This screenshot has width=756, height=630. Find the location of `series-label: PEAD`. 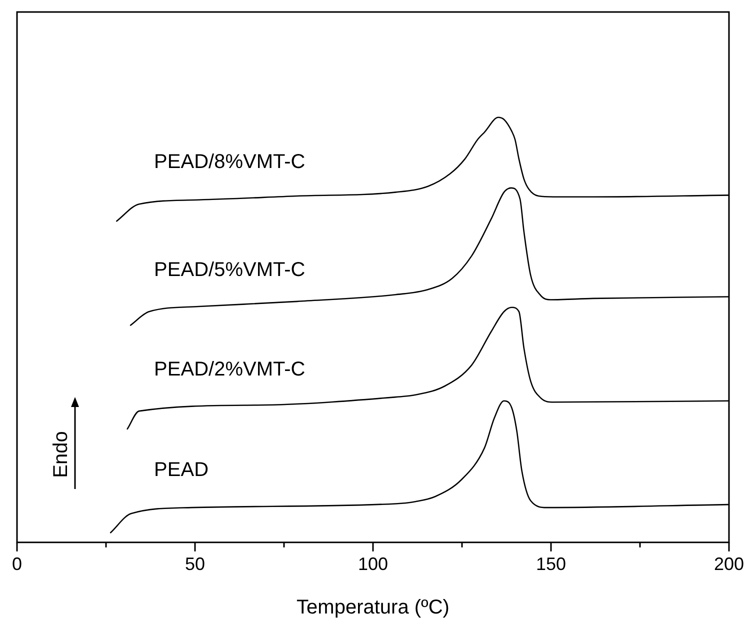

series-label: PEAD is located at coordinates (181, 470).